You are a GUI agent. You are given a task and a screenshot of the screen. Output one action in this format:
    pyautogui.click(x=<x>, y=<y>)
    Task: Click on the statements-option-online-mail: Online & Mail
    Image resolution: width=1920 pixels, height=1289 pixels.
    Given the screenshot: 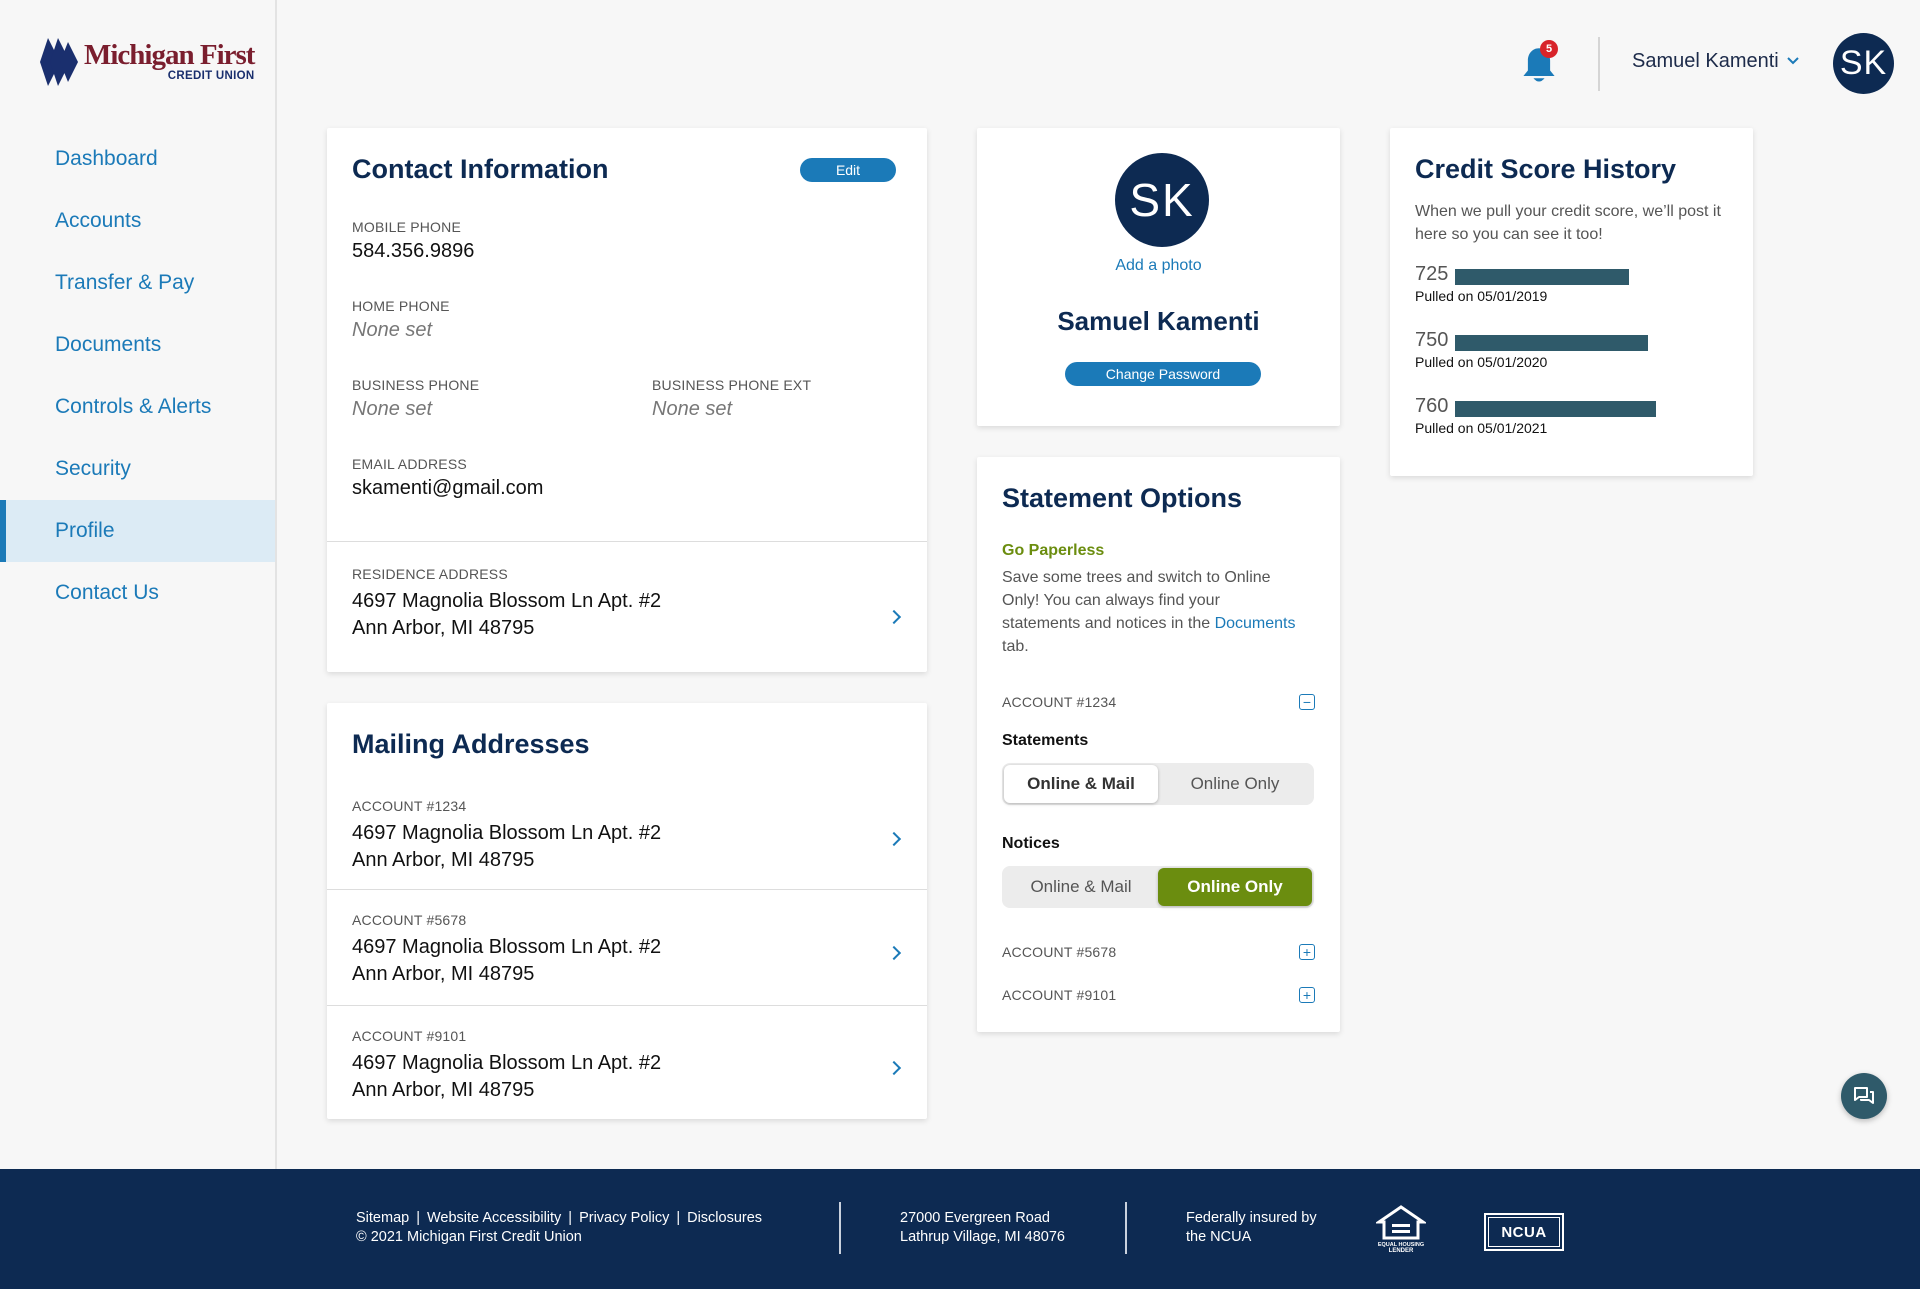 What is the action you would take?
    pyautogui.click(x=1081, y=784)
    